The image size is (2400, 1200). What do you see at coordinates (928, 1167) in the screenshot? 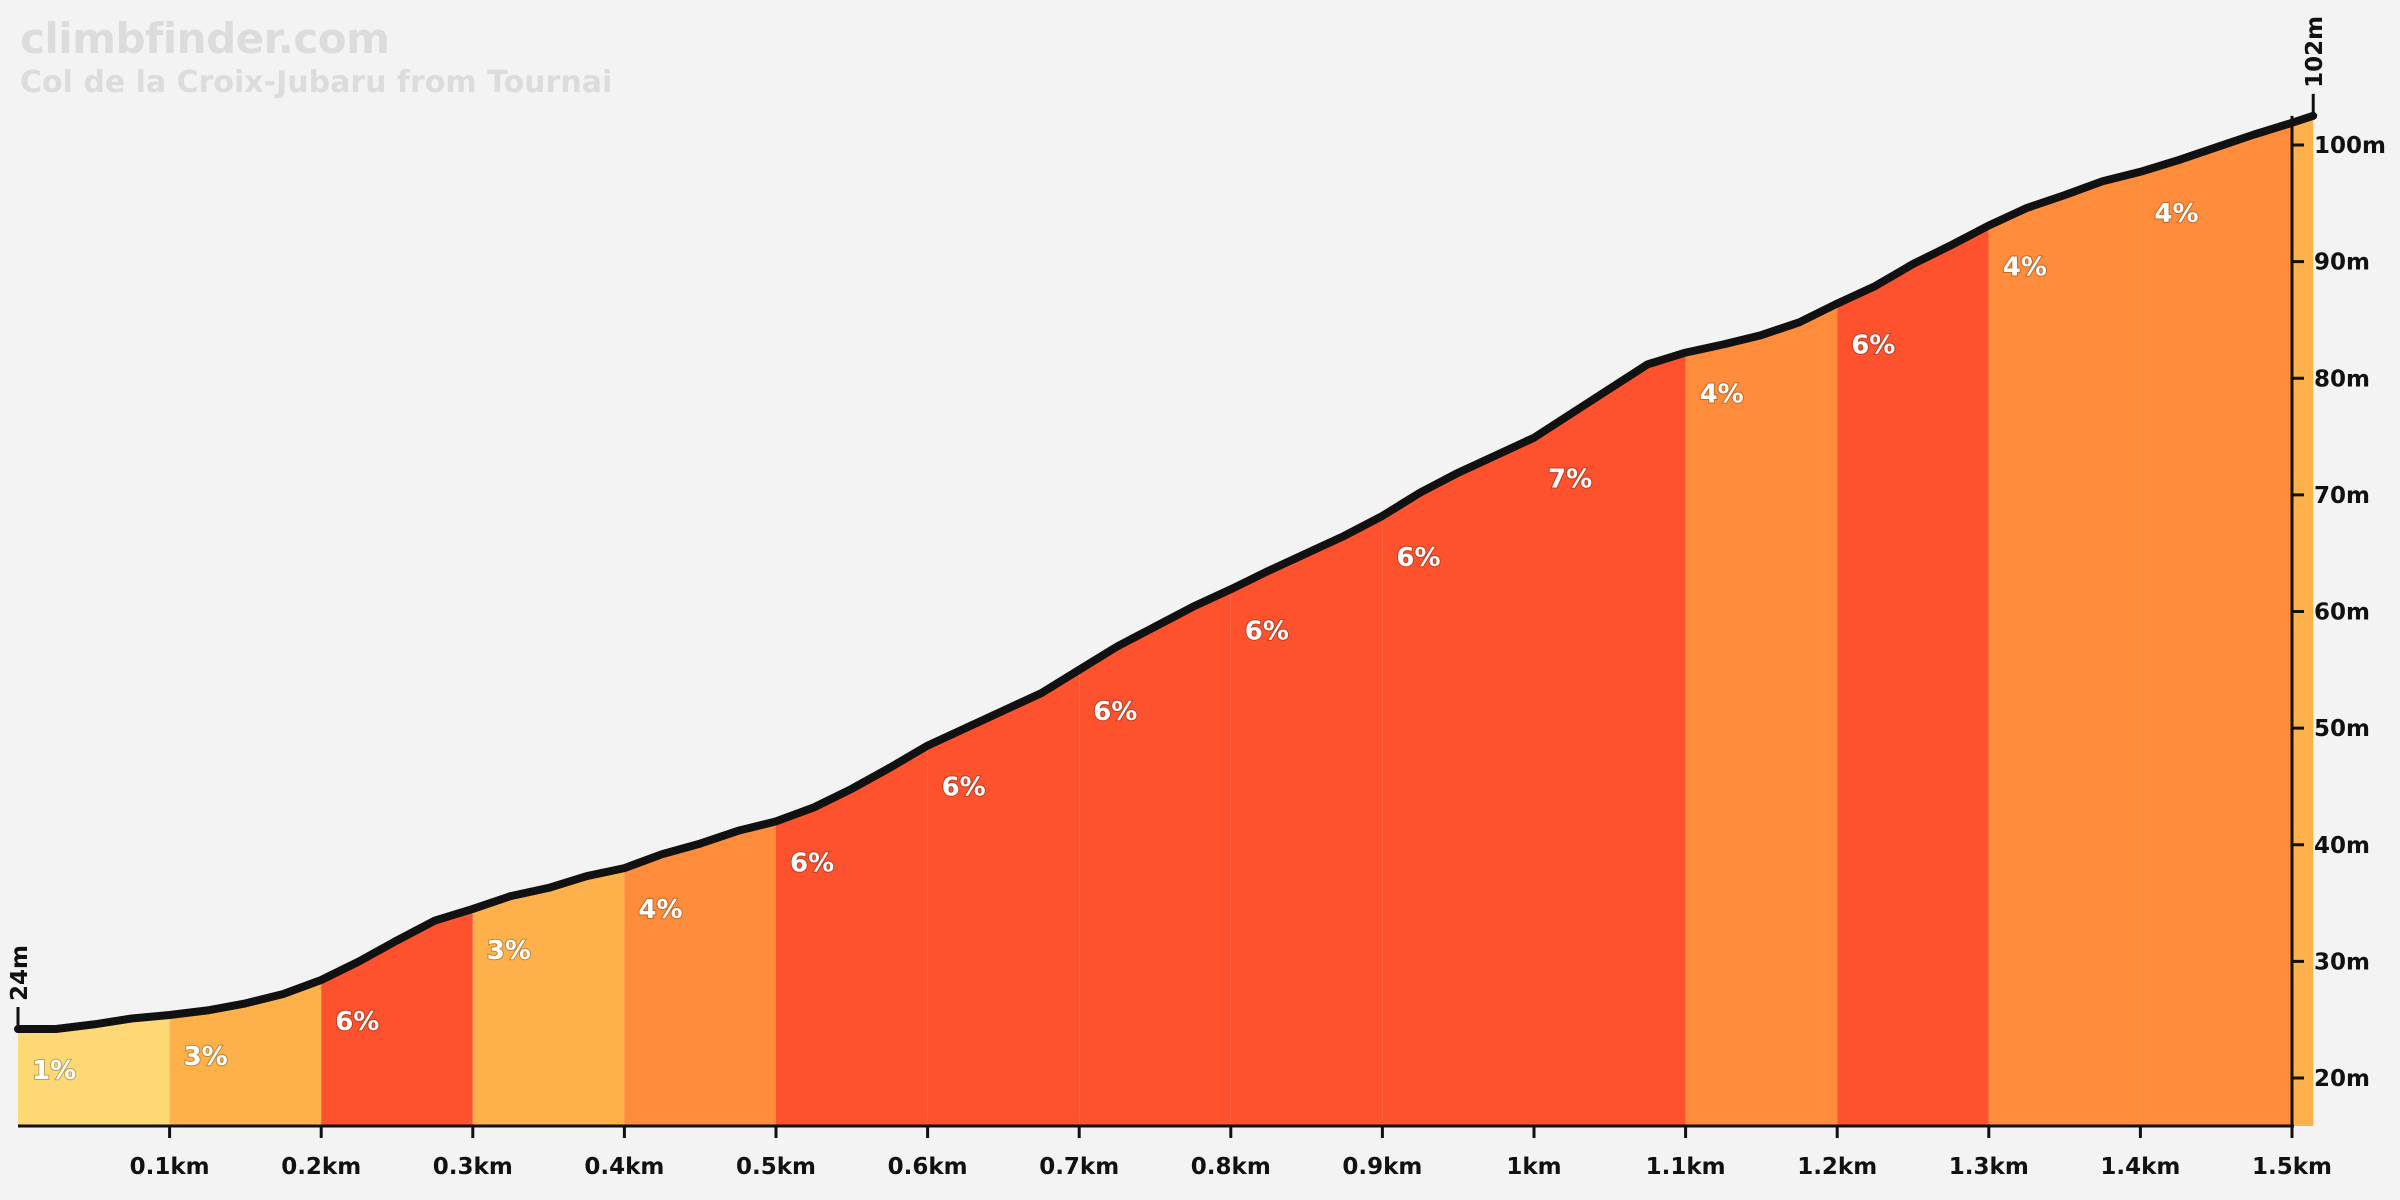
I see `x-tick-label: 0.6km` at bounding box center [928, 1167].